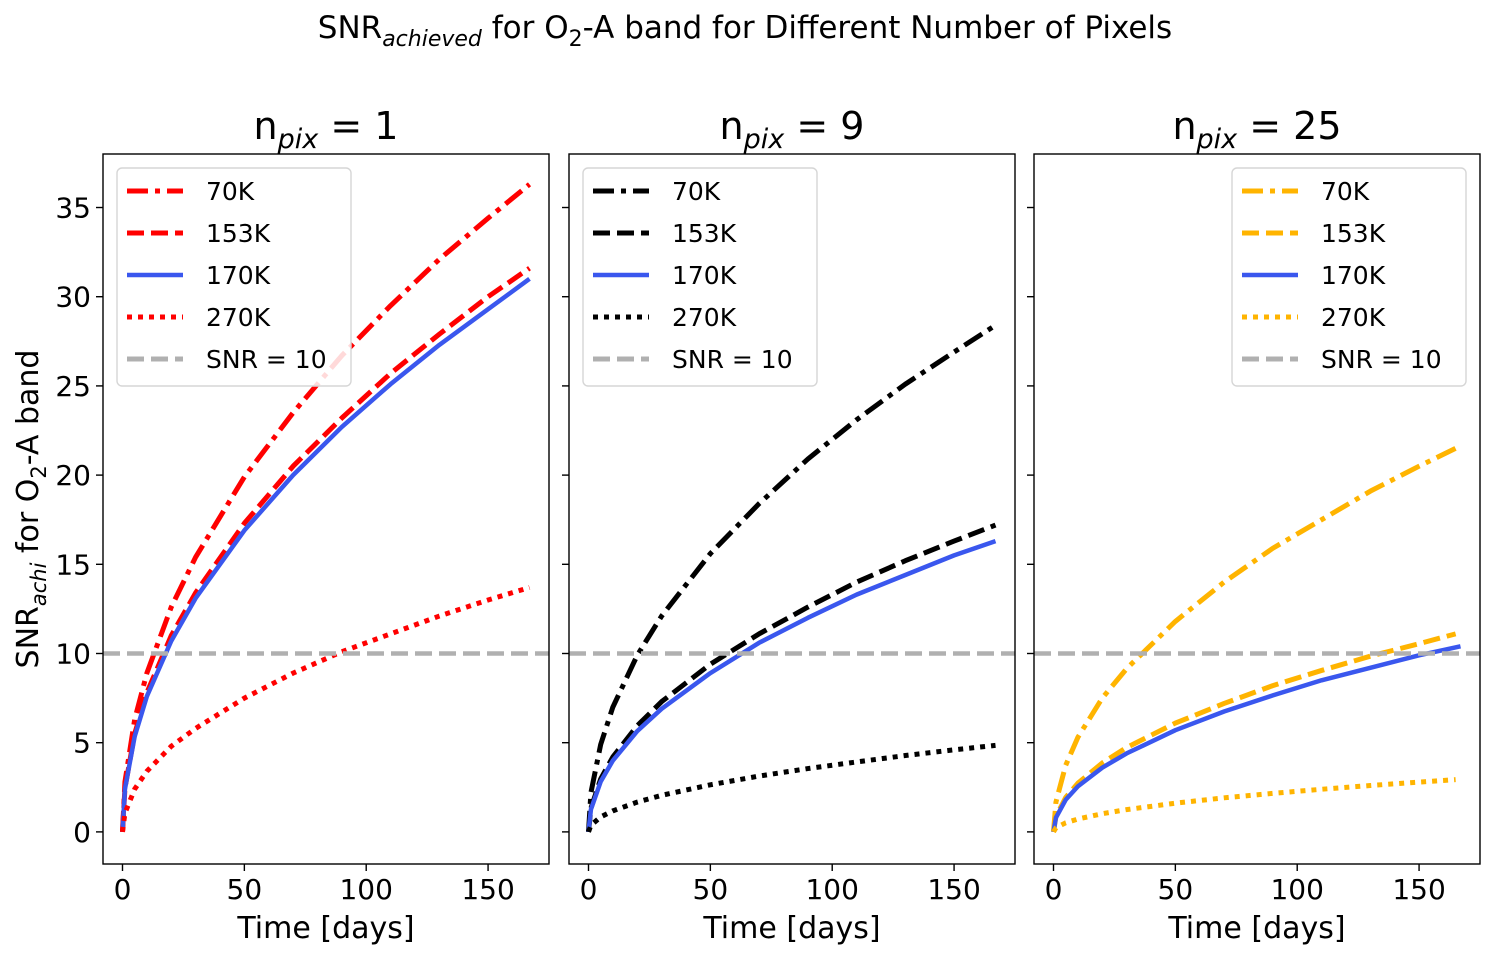 This screenshot has height=955, width=1490. I want to click on y-tick-label: 0, so click(82, 832).